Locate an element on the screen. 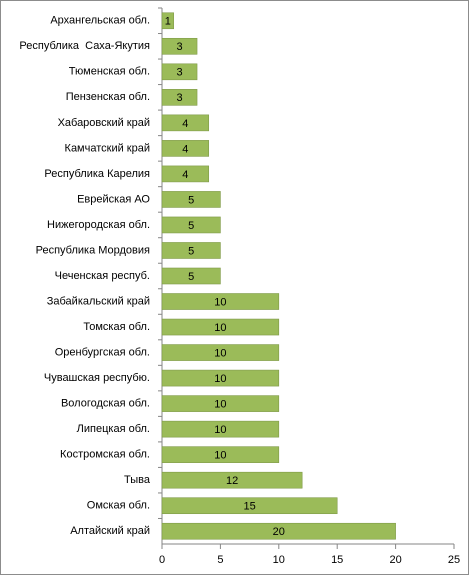 This screenshot has height=575, width=469. x-tick-label: 10 is located at coordinates (279, 560).